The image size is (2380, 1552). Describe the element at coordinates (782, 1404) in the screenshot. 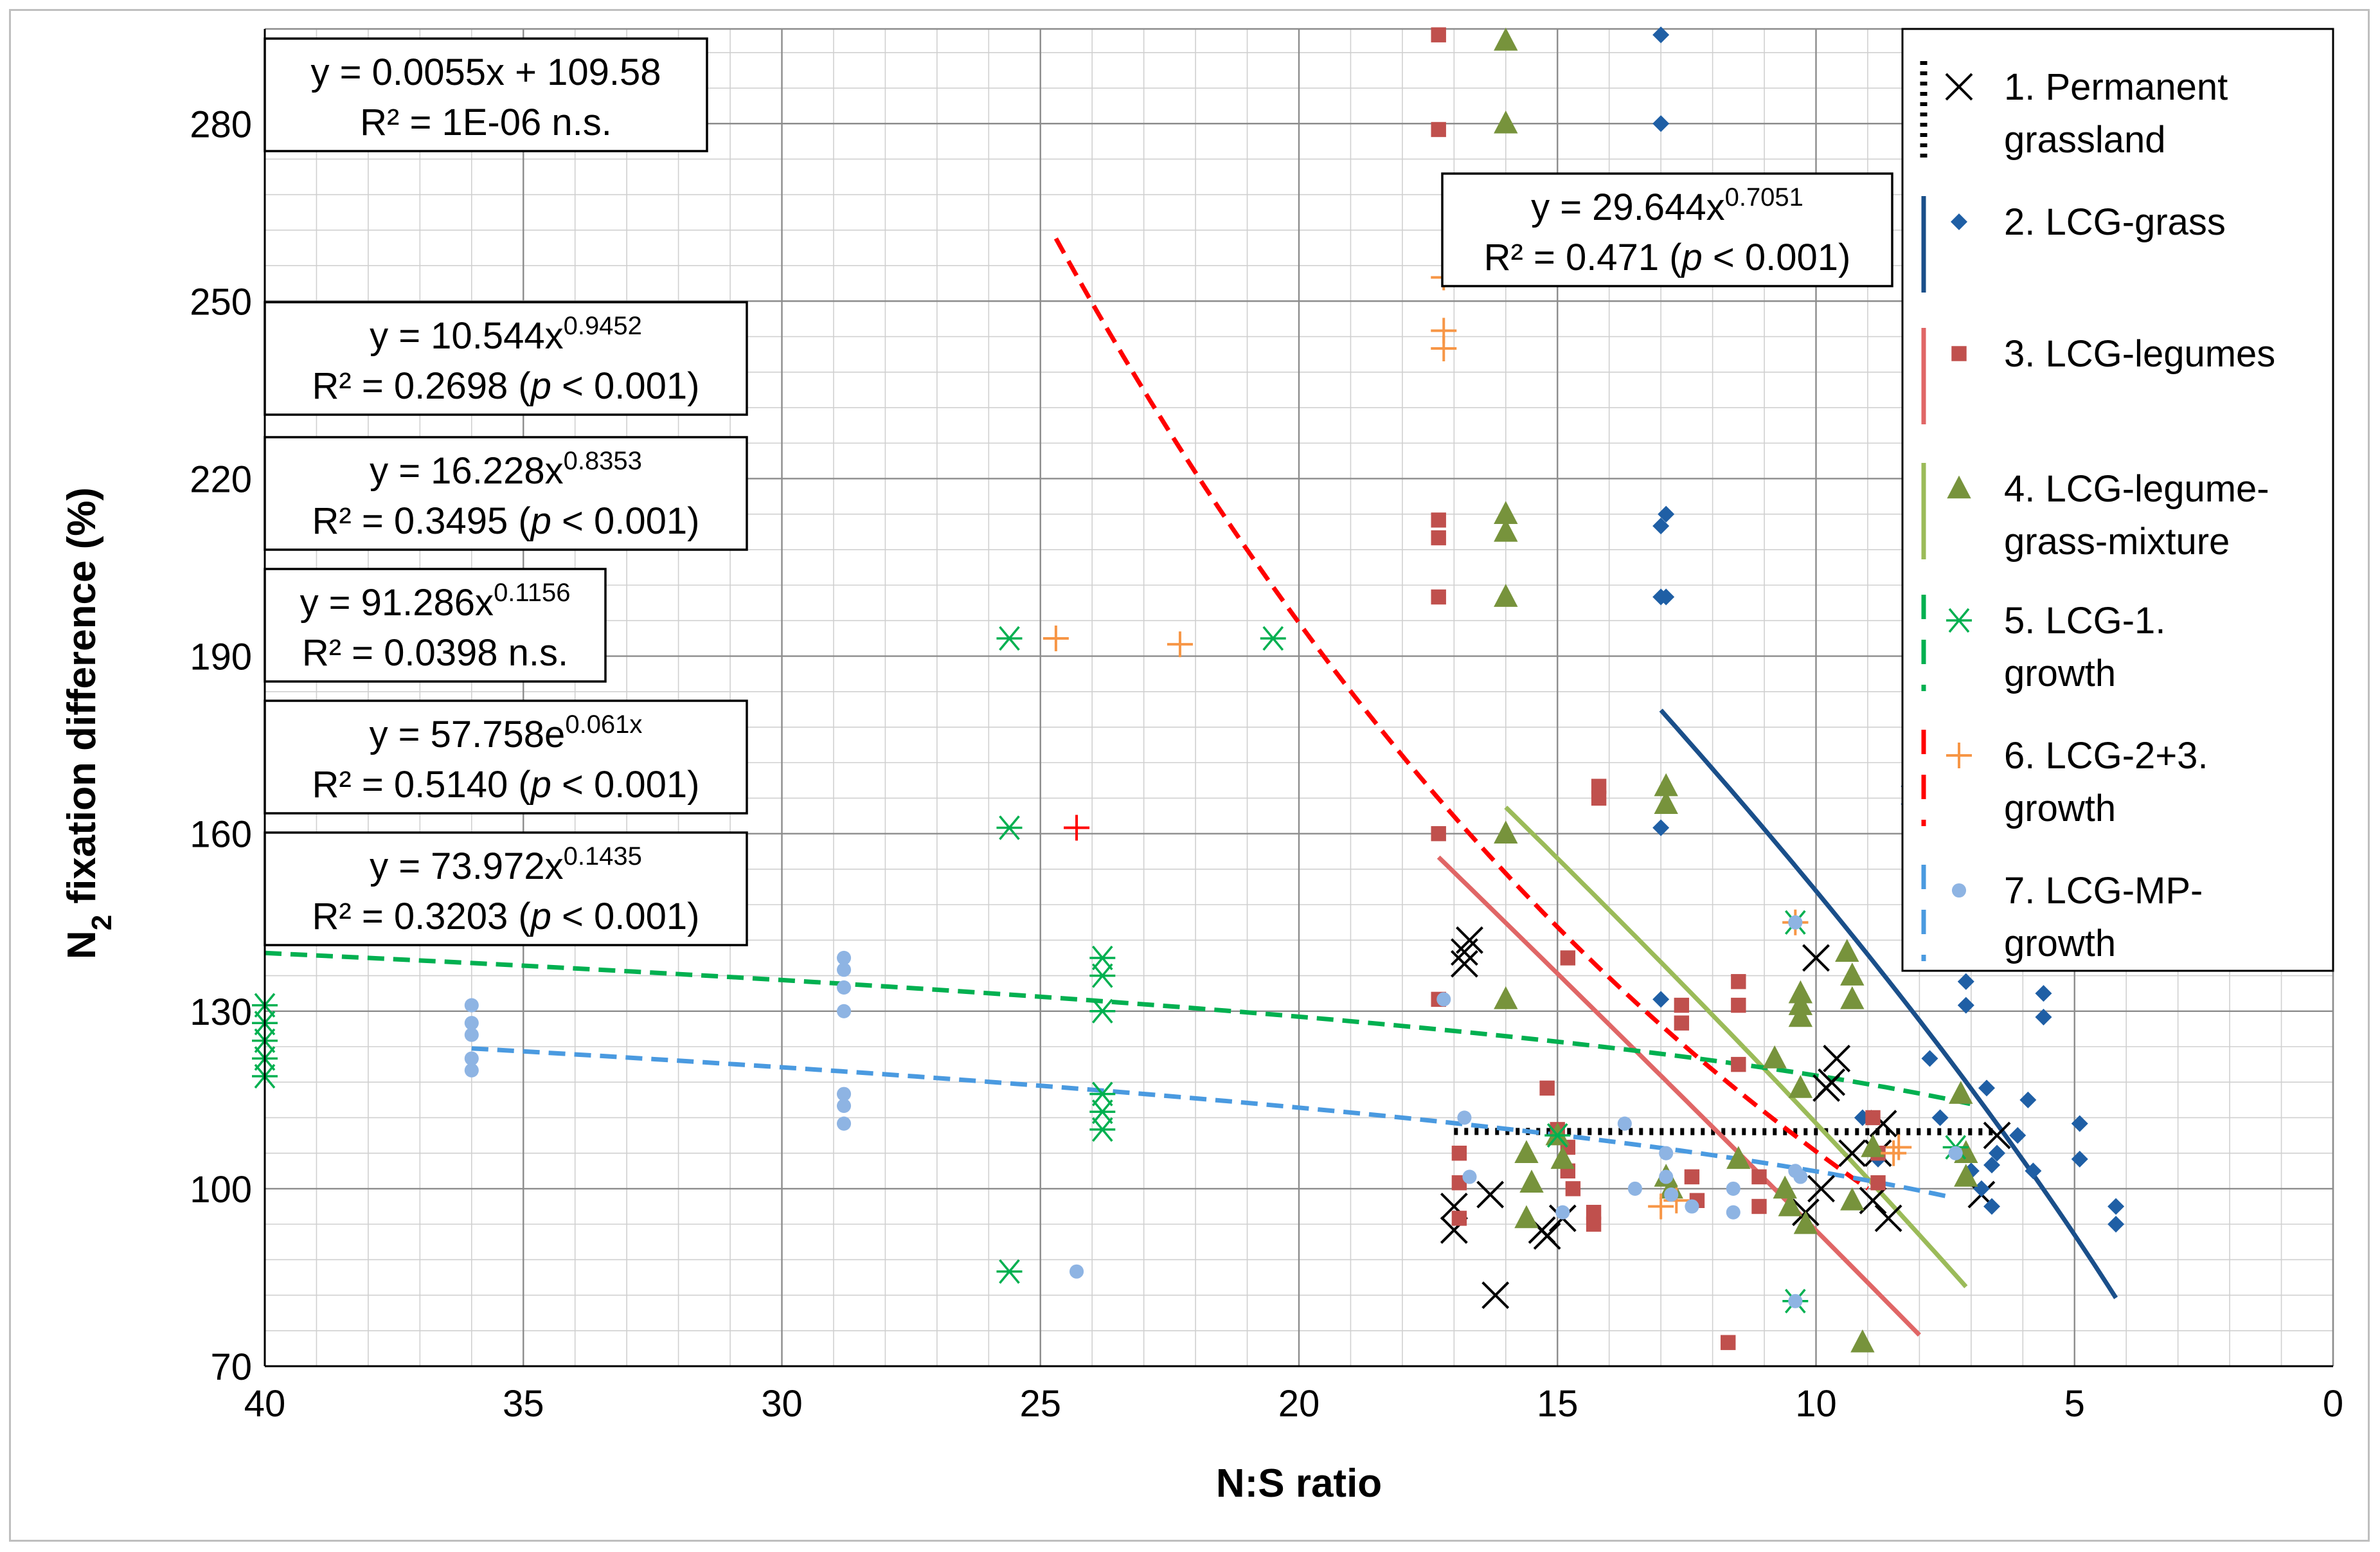

I see `x-tick-label: 30` at that location.